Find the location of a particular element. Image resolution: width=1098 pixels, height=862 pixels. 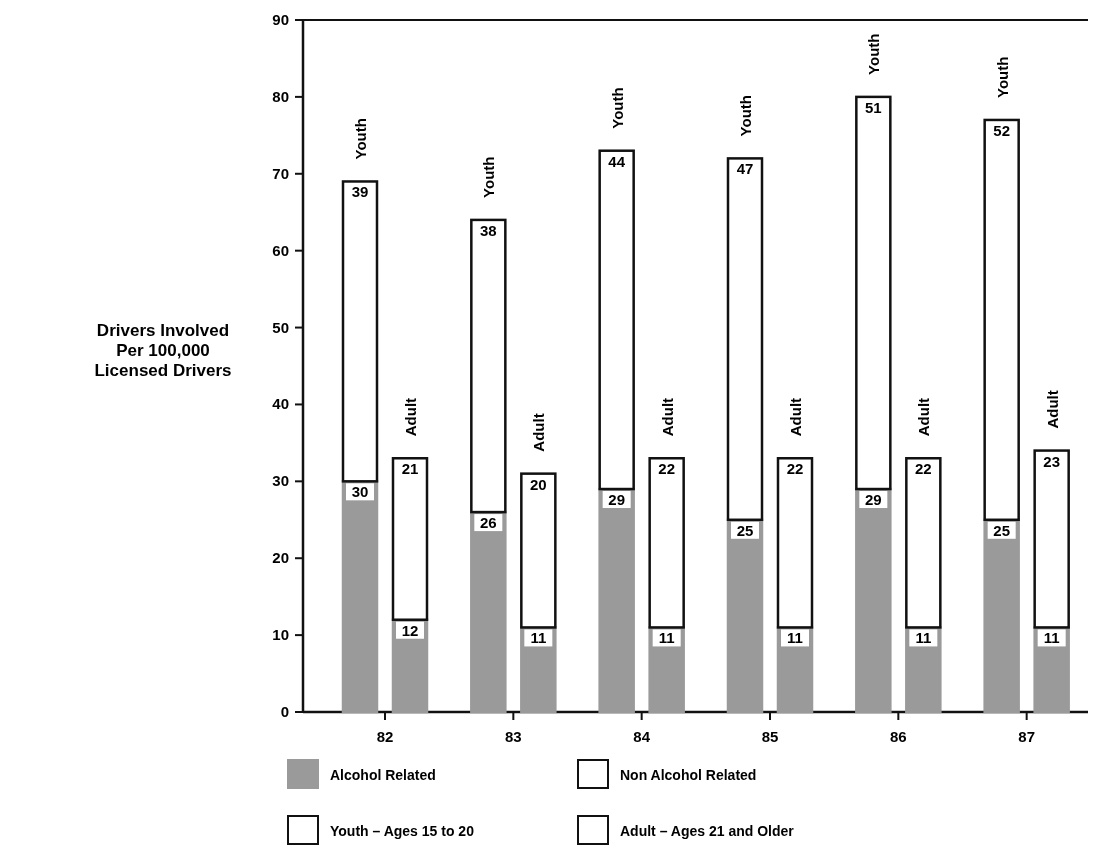

y-tick-label: 0 is located at coordinates (284, 711).